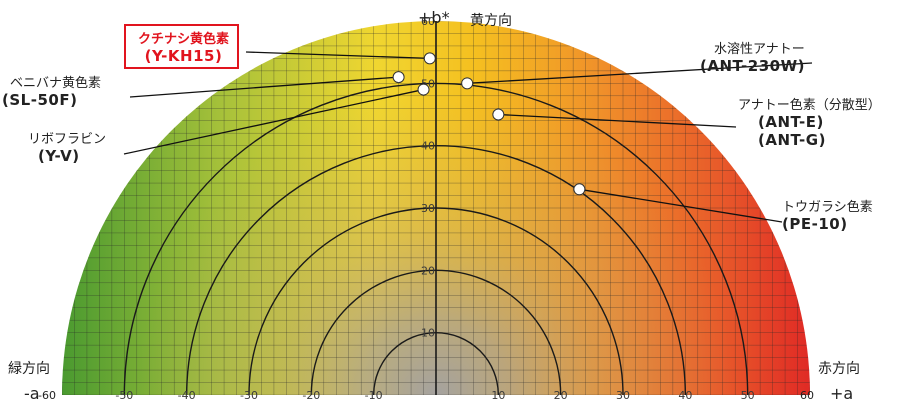 The height and width of the screenshot is (403, 897). What do you see at coordinates (623, 395) in the screenshot?
I see `x-tick-label: 30` at bounding box center [623, 395].